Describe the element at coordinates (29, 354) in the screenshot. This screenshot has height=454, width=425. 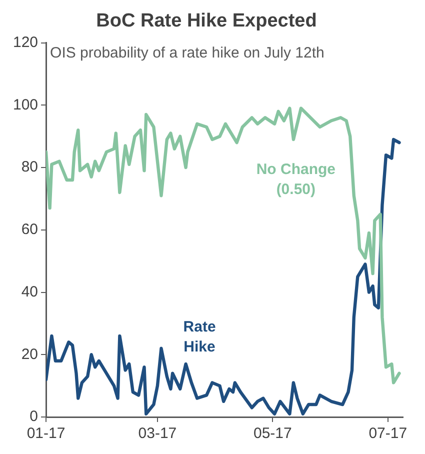
I see `y-tick-label: 20` at that location.